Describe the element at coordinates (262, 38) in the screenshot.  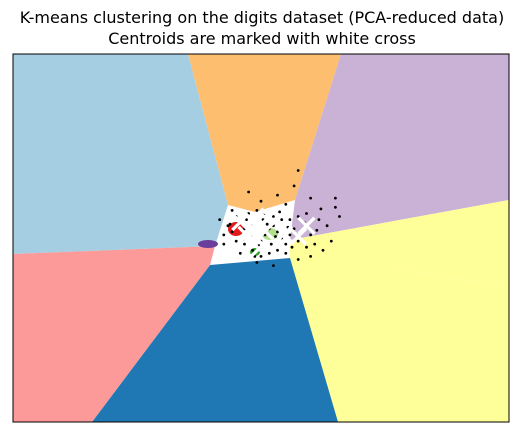
I see `chart-subtitle: Centroids are marked with white cross` at that location.